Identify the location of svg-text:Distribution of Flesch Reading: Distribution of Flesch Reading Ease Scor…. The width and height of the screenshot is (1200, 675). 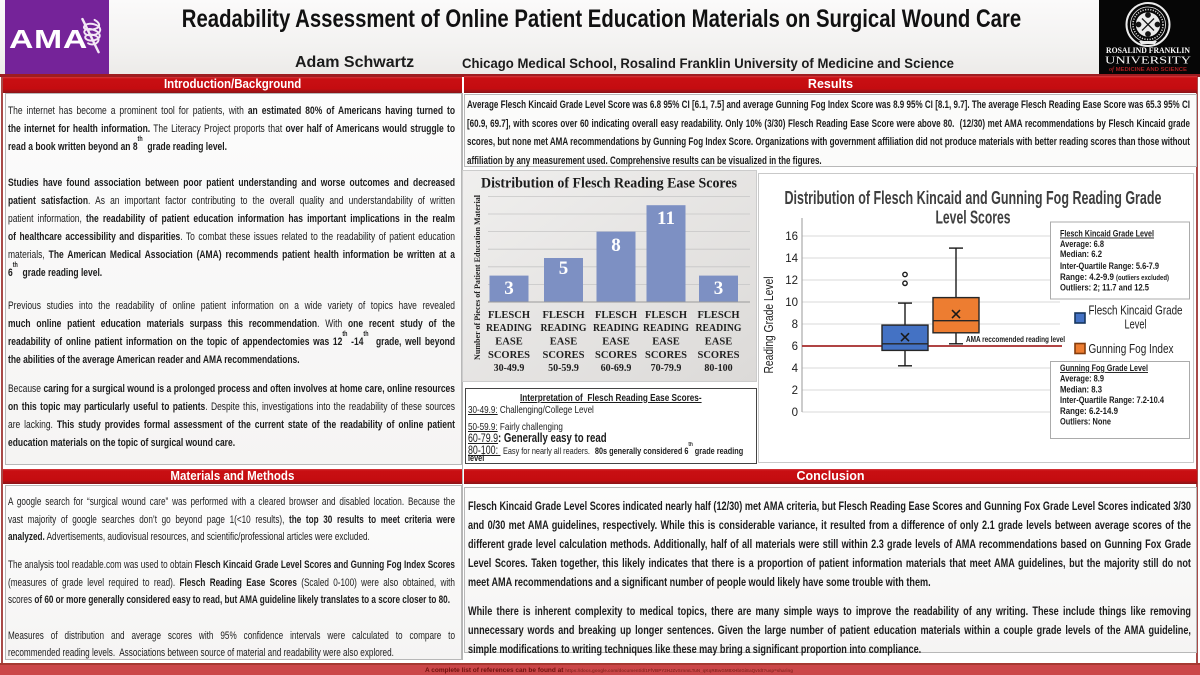
(609, 184).